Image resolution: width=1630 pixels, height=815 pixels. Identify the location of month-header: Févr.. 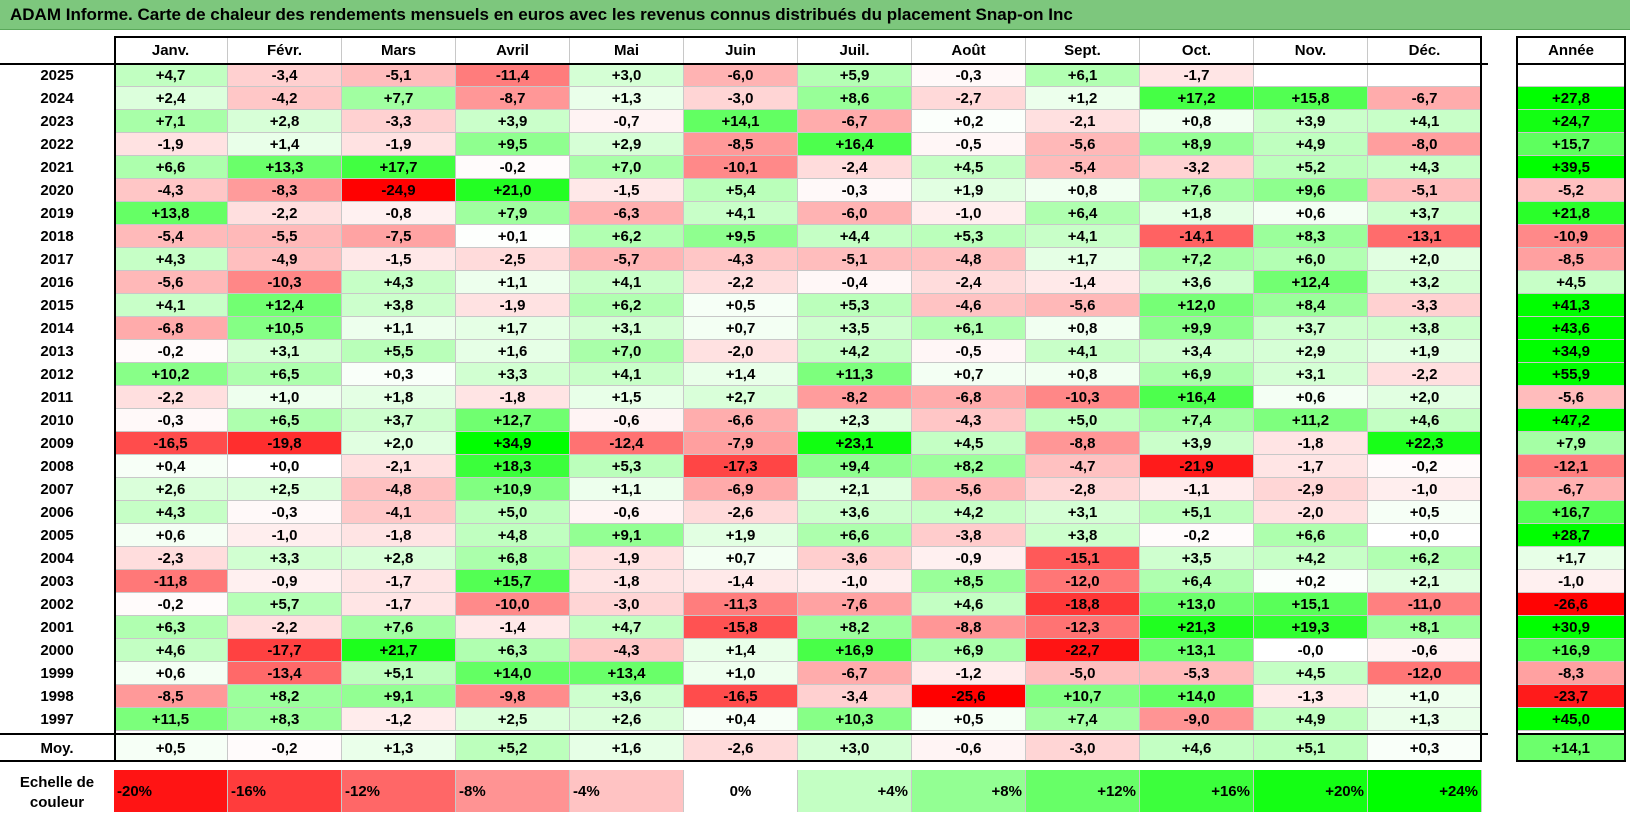
(285, 50).